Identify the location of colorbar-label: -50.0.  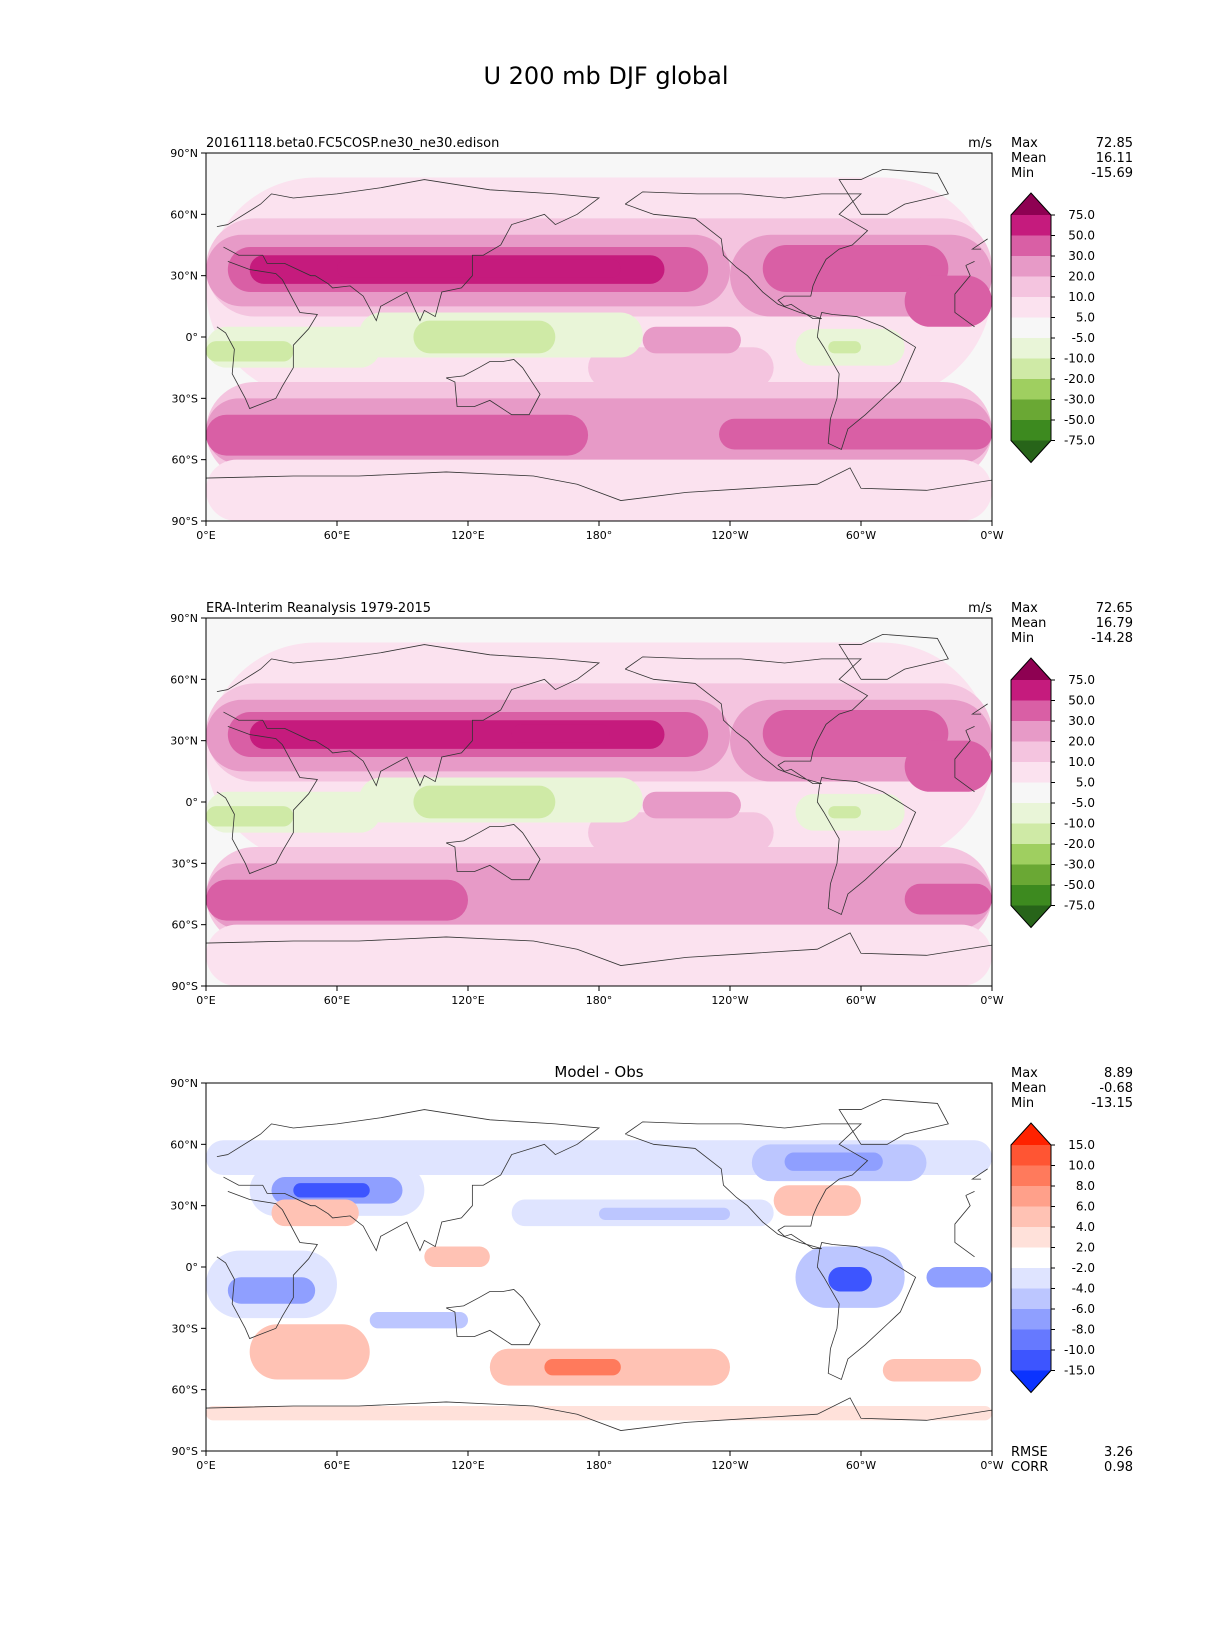
(1079, 885).